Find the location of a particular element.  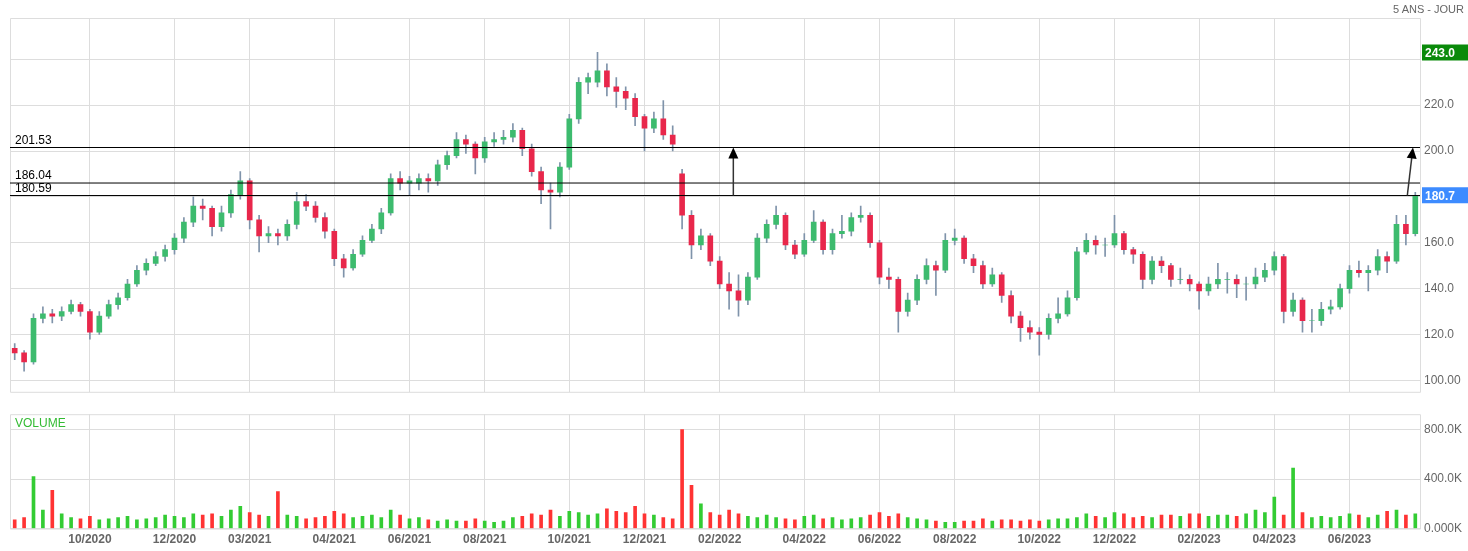

x-tick-label: 10/2021 is located at coordinates (569, 539).